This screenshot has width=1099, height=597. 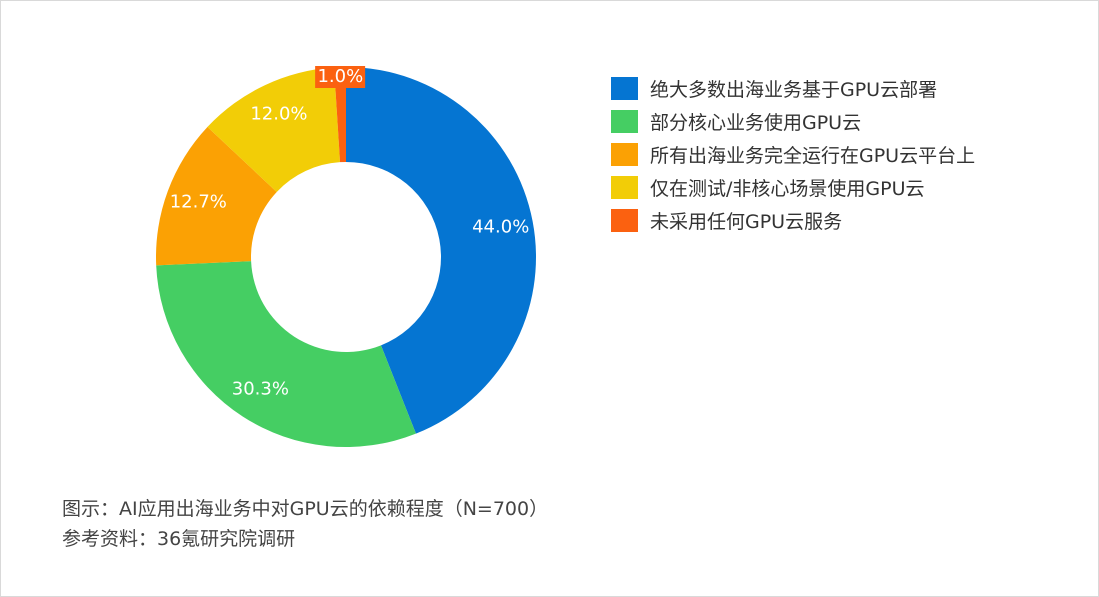 I want to click on legend-label: 绝大多数出海业务基于GPU云部署, so click(x=794, y=90).